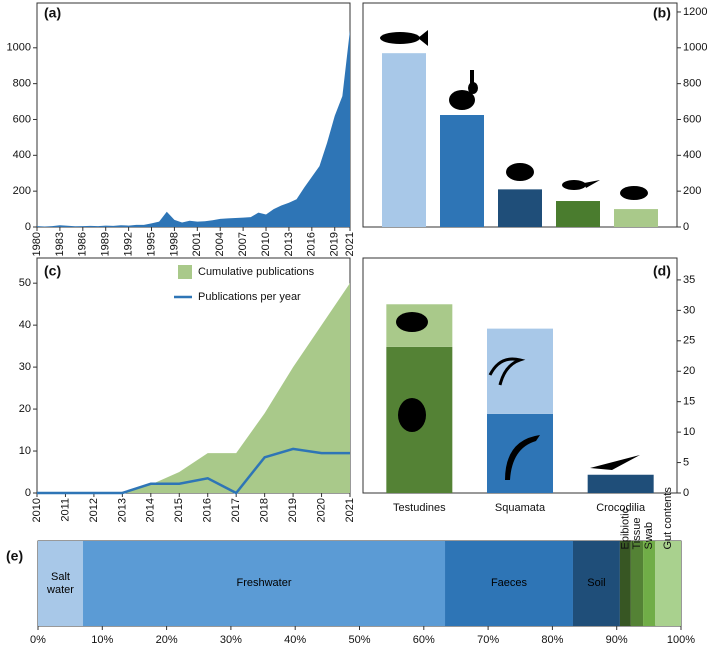 The height and width of the screenshot is (648, 709). What do you see at coordinates (174, 244) in the screenshot?
I see `x-tick-label: 1998` at bounding box center [174, 244].